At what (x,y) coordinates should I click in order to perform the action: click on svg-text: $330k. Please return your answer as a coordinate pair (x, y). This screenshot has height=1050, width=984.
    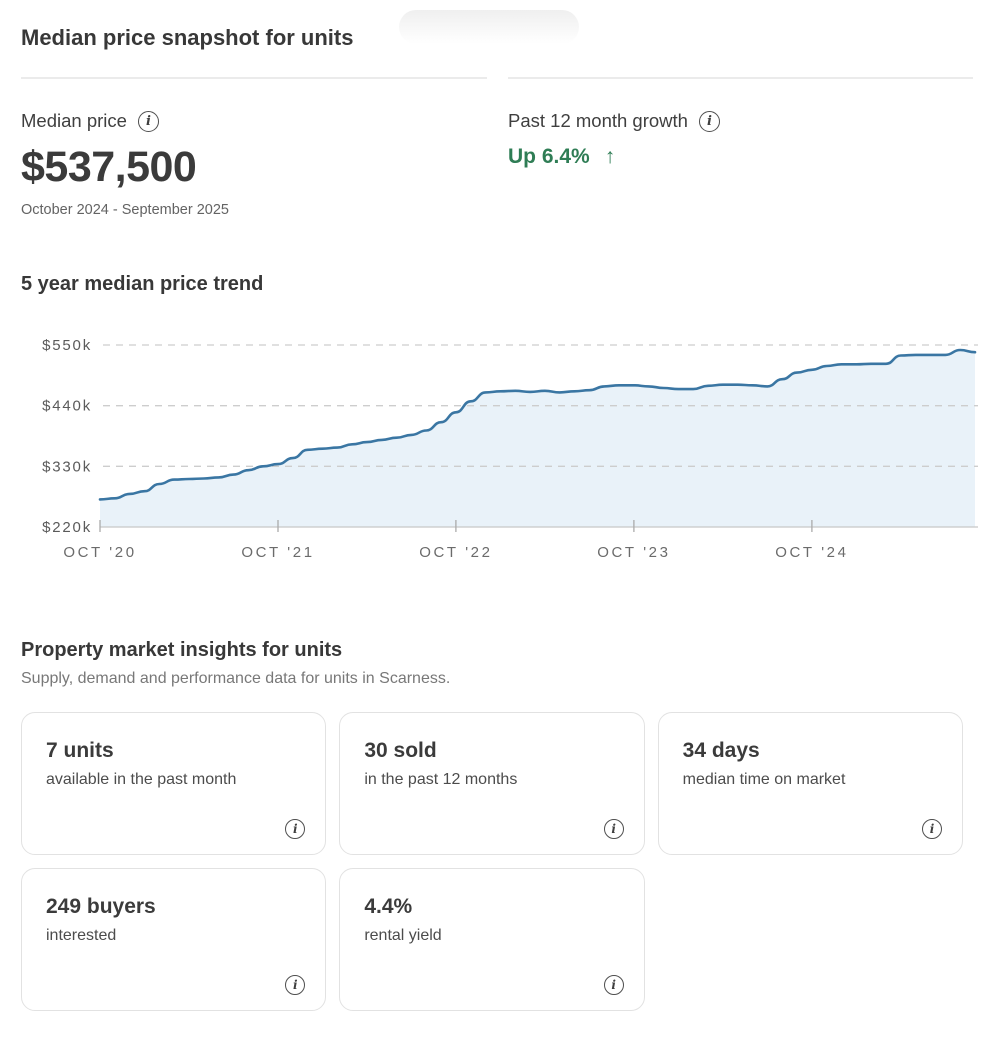
    Looking at the image, I should click on (67, 466).